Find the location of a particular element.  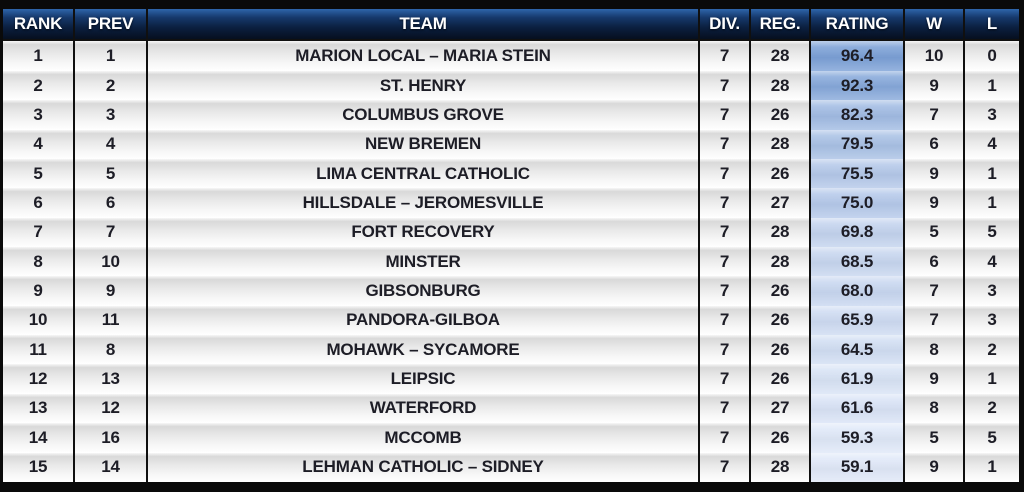

table-row: 15 14 LEHMAN CATHOLIC – SIDNEY 7 28 59.1 9 1 is located at coordinates (511, 467).